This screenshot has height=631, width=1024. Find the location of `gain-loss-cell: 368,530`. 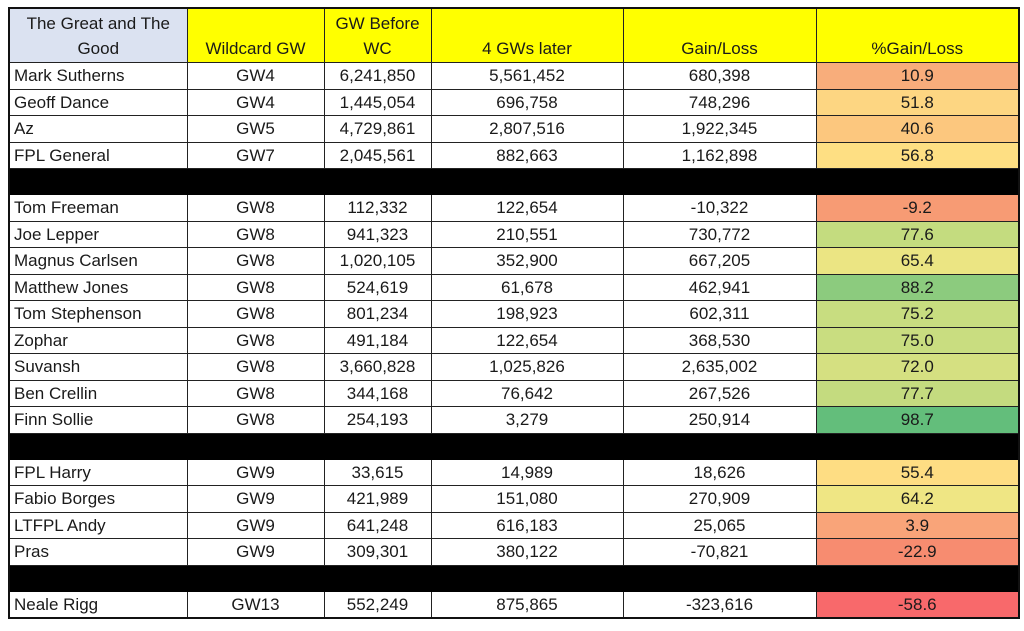

gain-loss-cell: 368,530 is located at coordinates (719, 340).